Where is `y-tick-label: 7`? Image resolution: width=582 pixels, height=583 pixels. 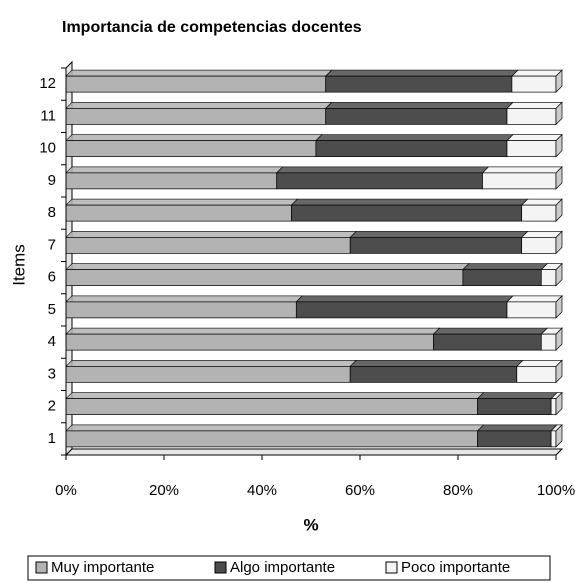
y-tick-label: 7 is located at coordinates (52, 244).